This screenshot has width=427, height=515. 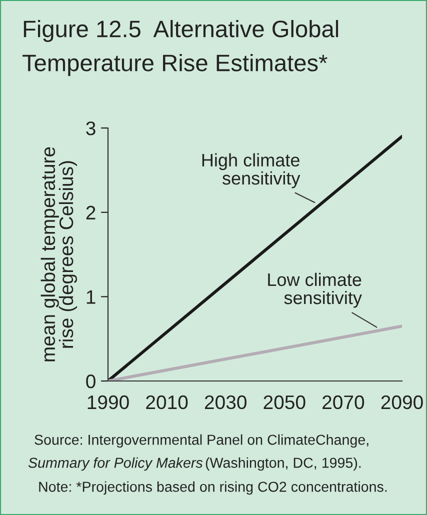 What do you see at coordinates (343, 402) in the screenshot?
I see `x-tick-label: 2070` at bounding box center [343, 402].